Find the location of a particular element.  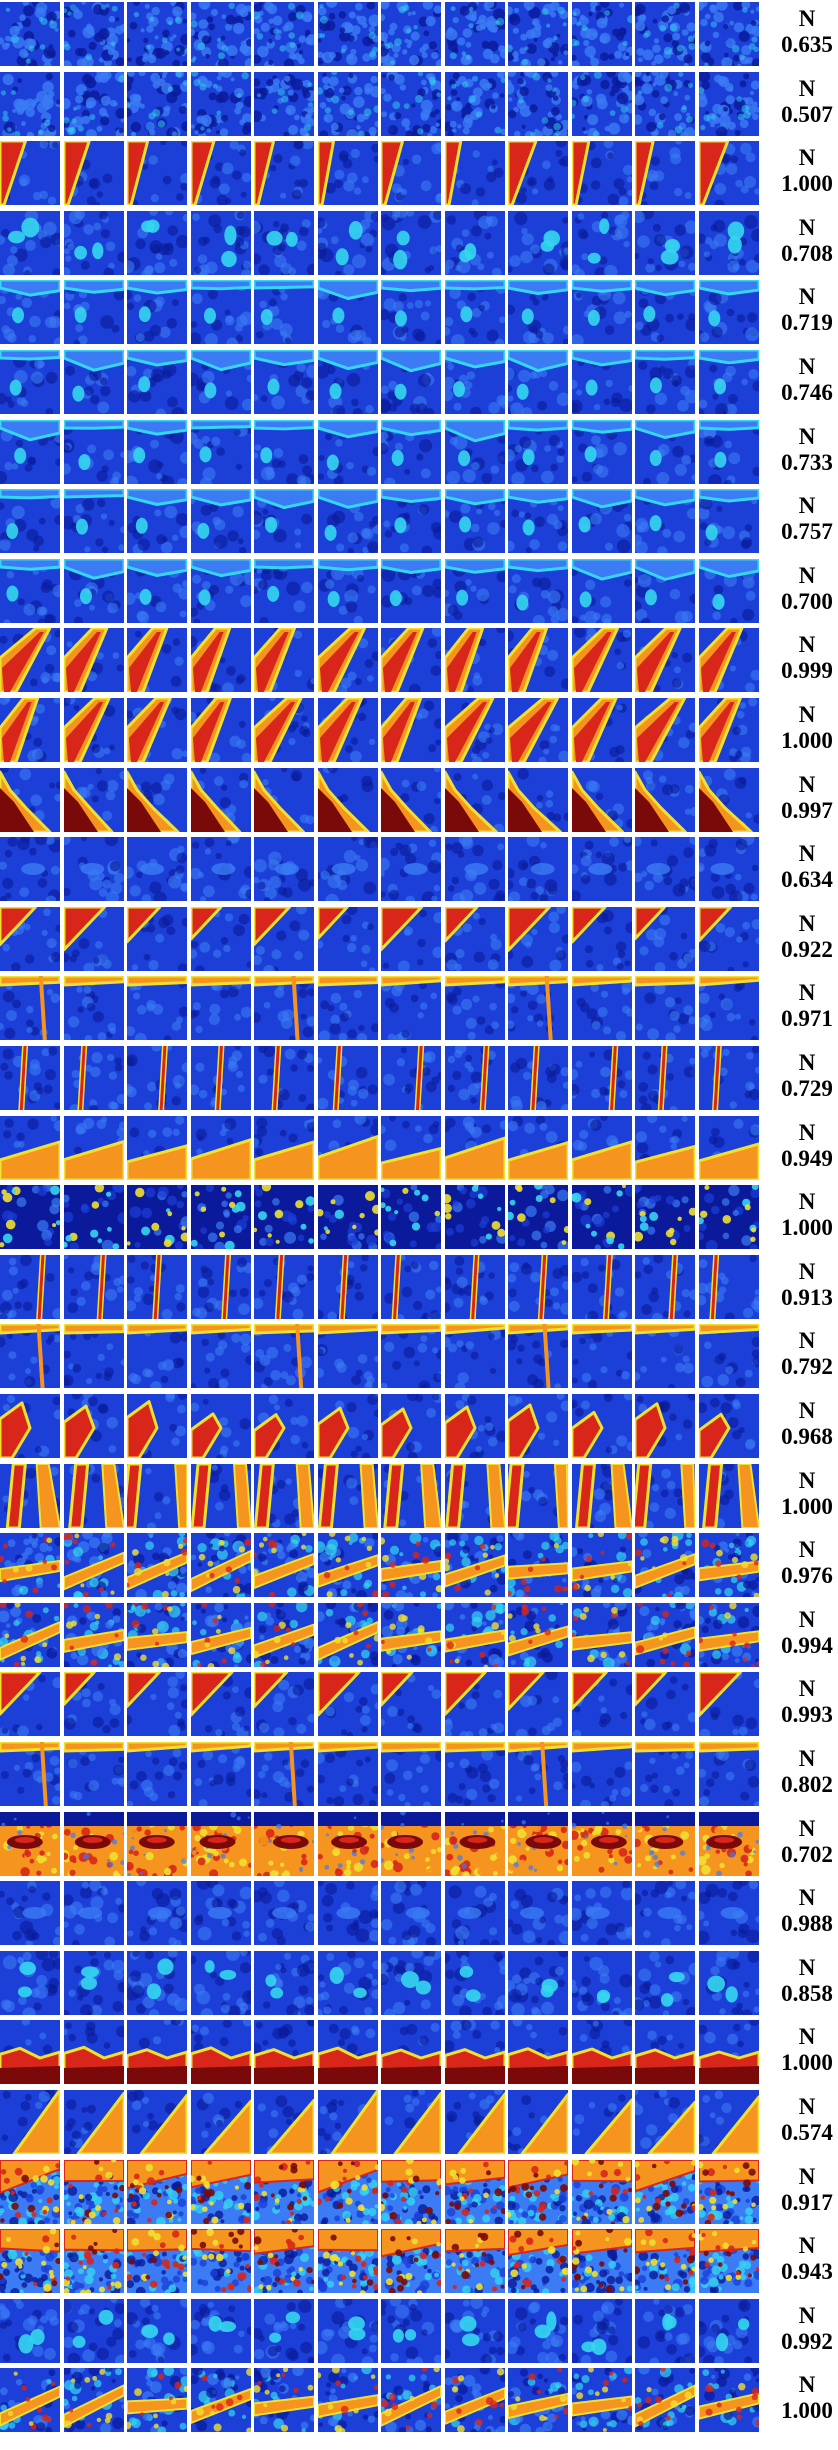

heatmap-row: N 0.792 is located at coordinates (419, 1356).